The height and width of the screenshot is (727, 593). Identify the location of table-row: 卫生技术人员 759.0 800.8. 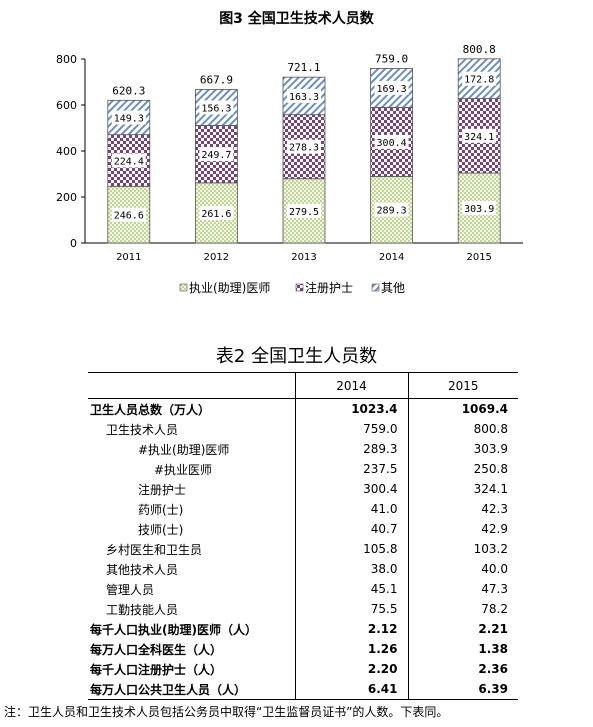
(303, 429).